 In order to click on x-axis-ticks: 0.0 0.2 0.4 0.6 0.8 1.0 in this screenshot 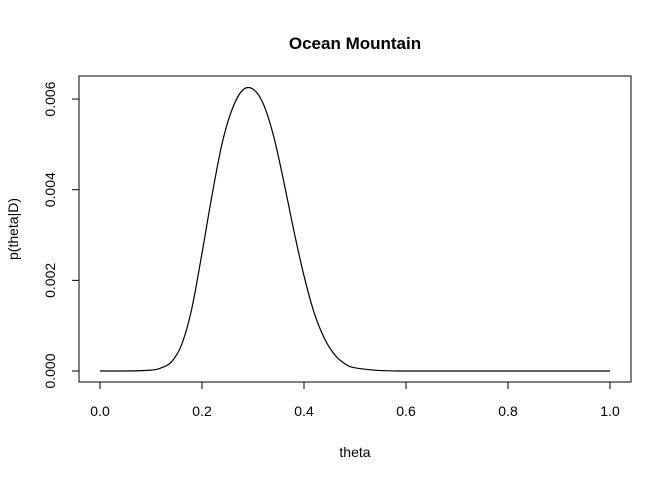, I will do `click(355, 400)`.